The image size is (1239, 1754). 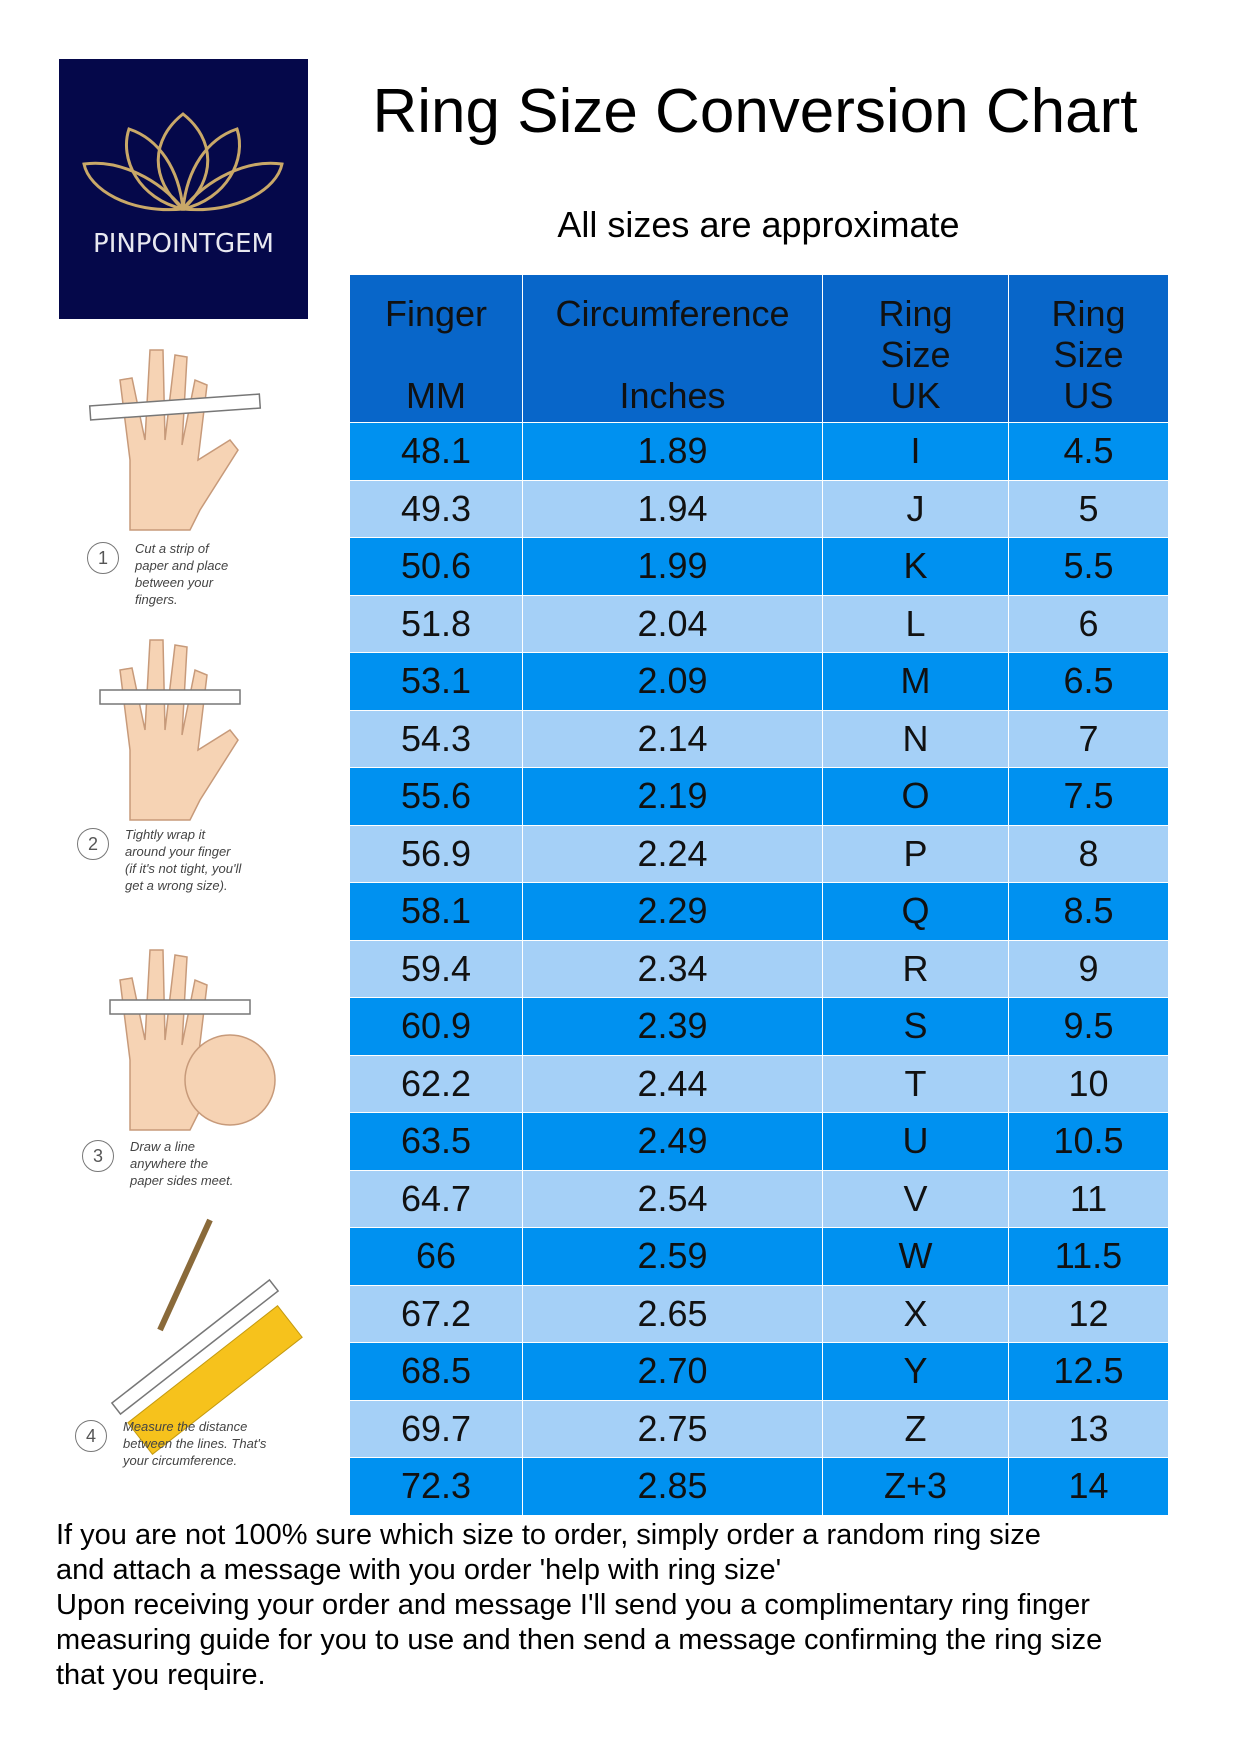 What do you see at coordinates (915, 911) in the screenshot?
I see `table-cell: Q` at bounding box center [915, 911].